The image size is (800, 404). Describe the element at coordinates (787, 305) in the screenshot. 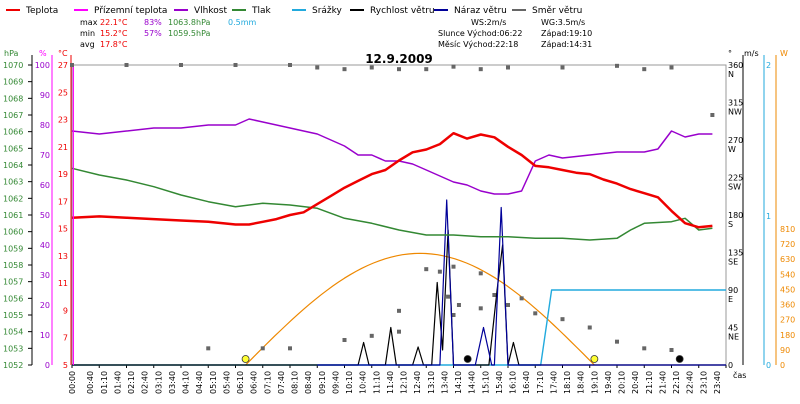

I see `tick-sun: 360` at that location.